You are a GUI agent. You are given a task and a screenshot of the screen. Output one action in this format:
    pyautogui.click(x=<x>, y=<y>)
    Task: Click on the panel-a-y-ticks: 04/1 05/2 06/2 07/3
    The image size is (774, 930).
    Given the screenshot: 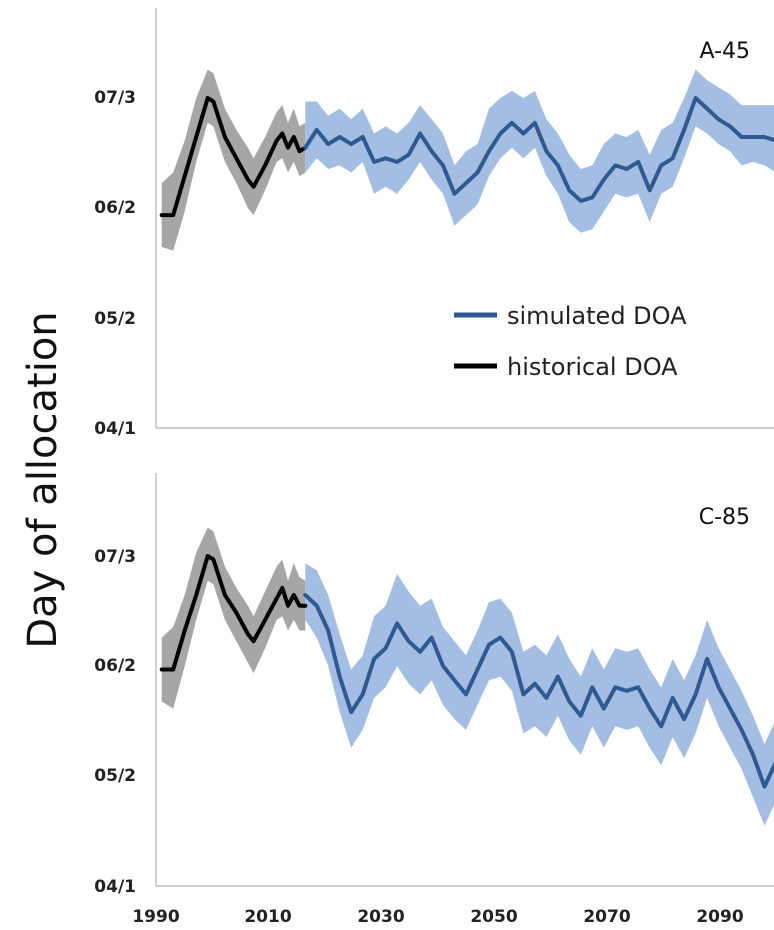 What is the action you would take?
    pyautogui.click(x=115, y=263)
    